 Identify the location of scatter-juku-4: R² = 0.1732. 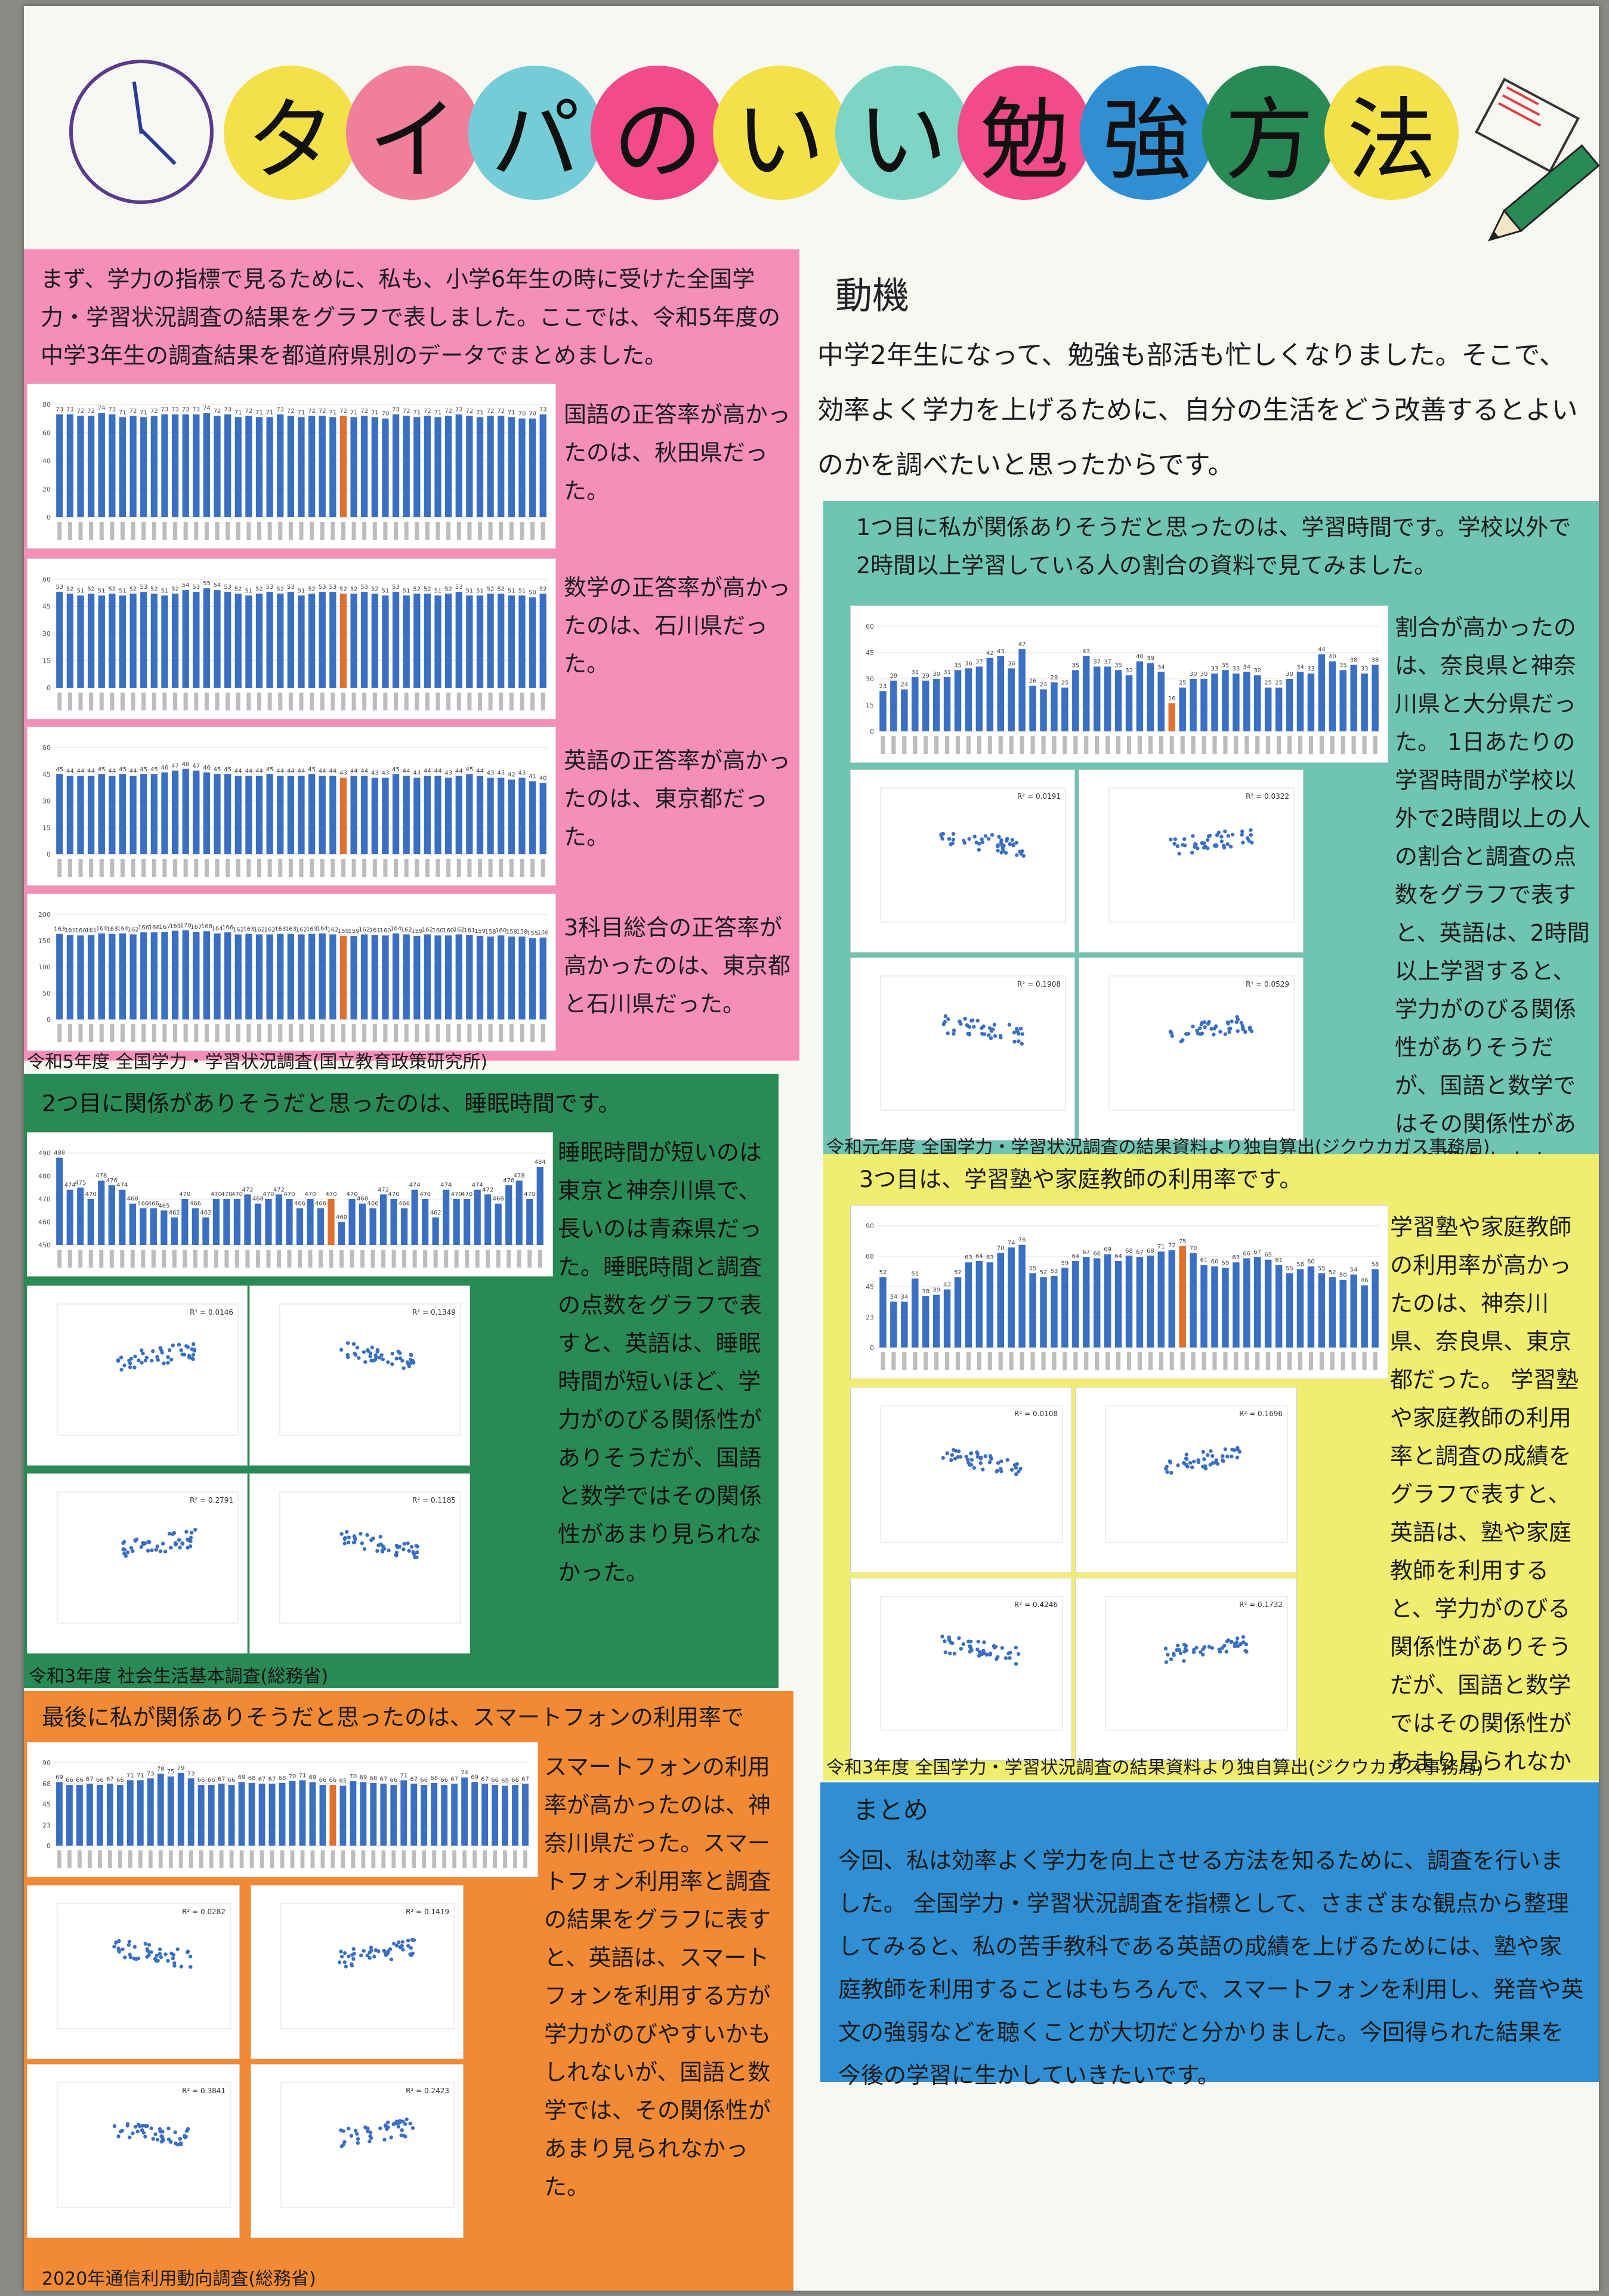
(1186, 1670).